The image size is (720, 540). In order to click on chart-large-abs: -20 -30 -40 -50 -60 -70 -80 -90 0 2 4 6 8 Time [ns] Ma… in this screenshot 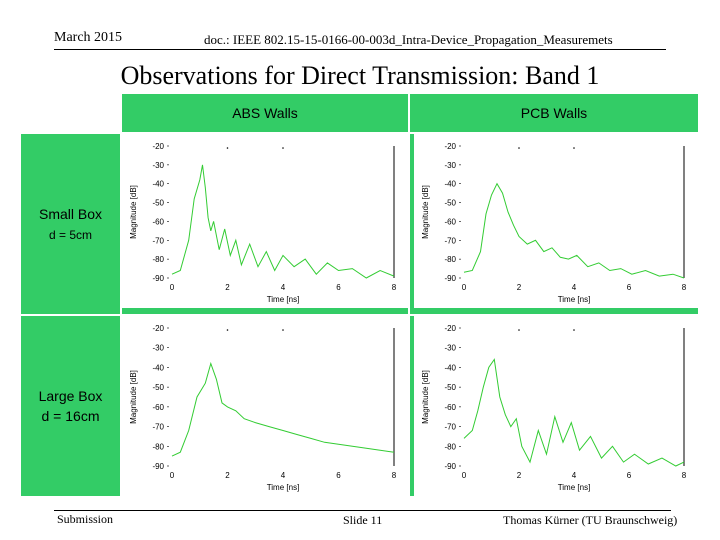, I will do `click(263, 408)`.